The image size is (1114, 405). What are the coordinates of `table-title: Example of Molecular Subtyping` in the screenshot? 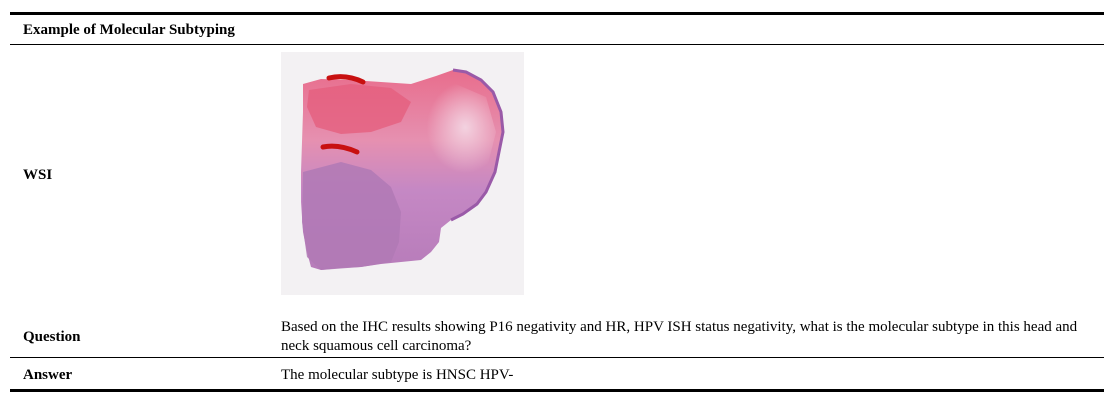 It's located at (129, 30).